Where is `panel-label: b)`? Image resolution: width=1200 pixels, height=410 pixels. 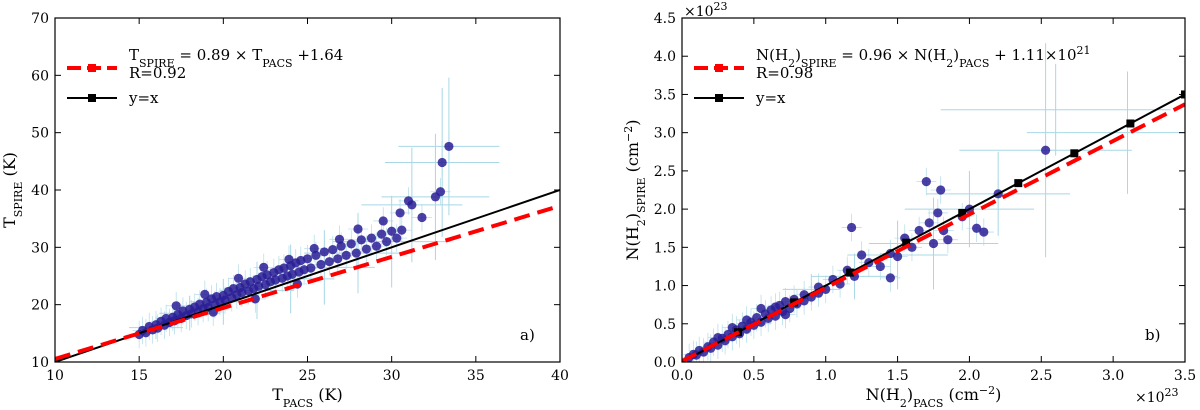
panel-label: b) is located at coordinates (1152, 335).